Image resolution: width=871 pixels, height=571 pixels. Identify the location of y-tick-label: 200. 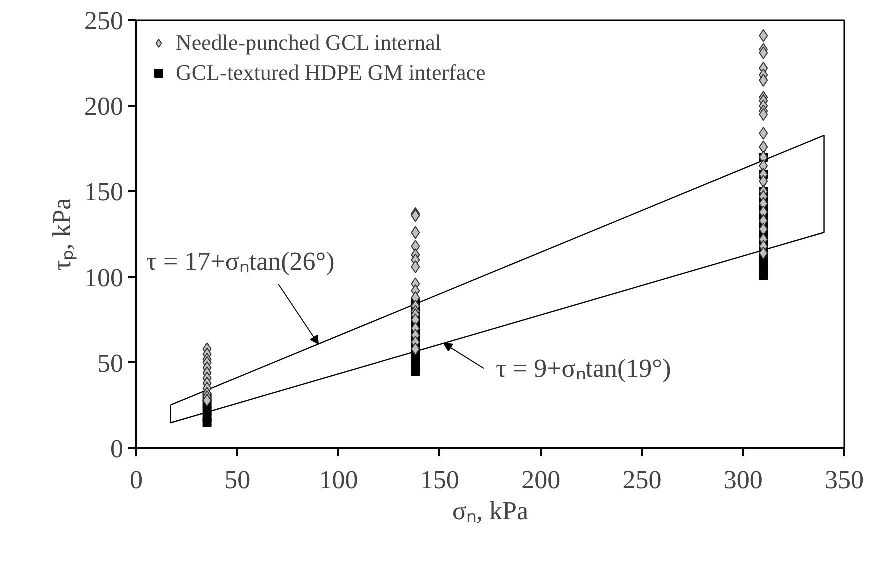
(104, 107).